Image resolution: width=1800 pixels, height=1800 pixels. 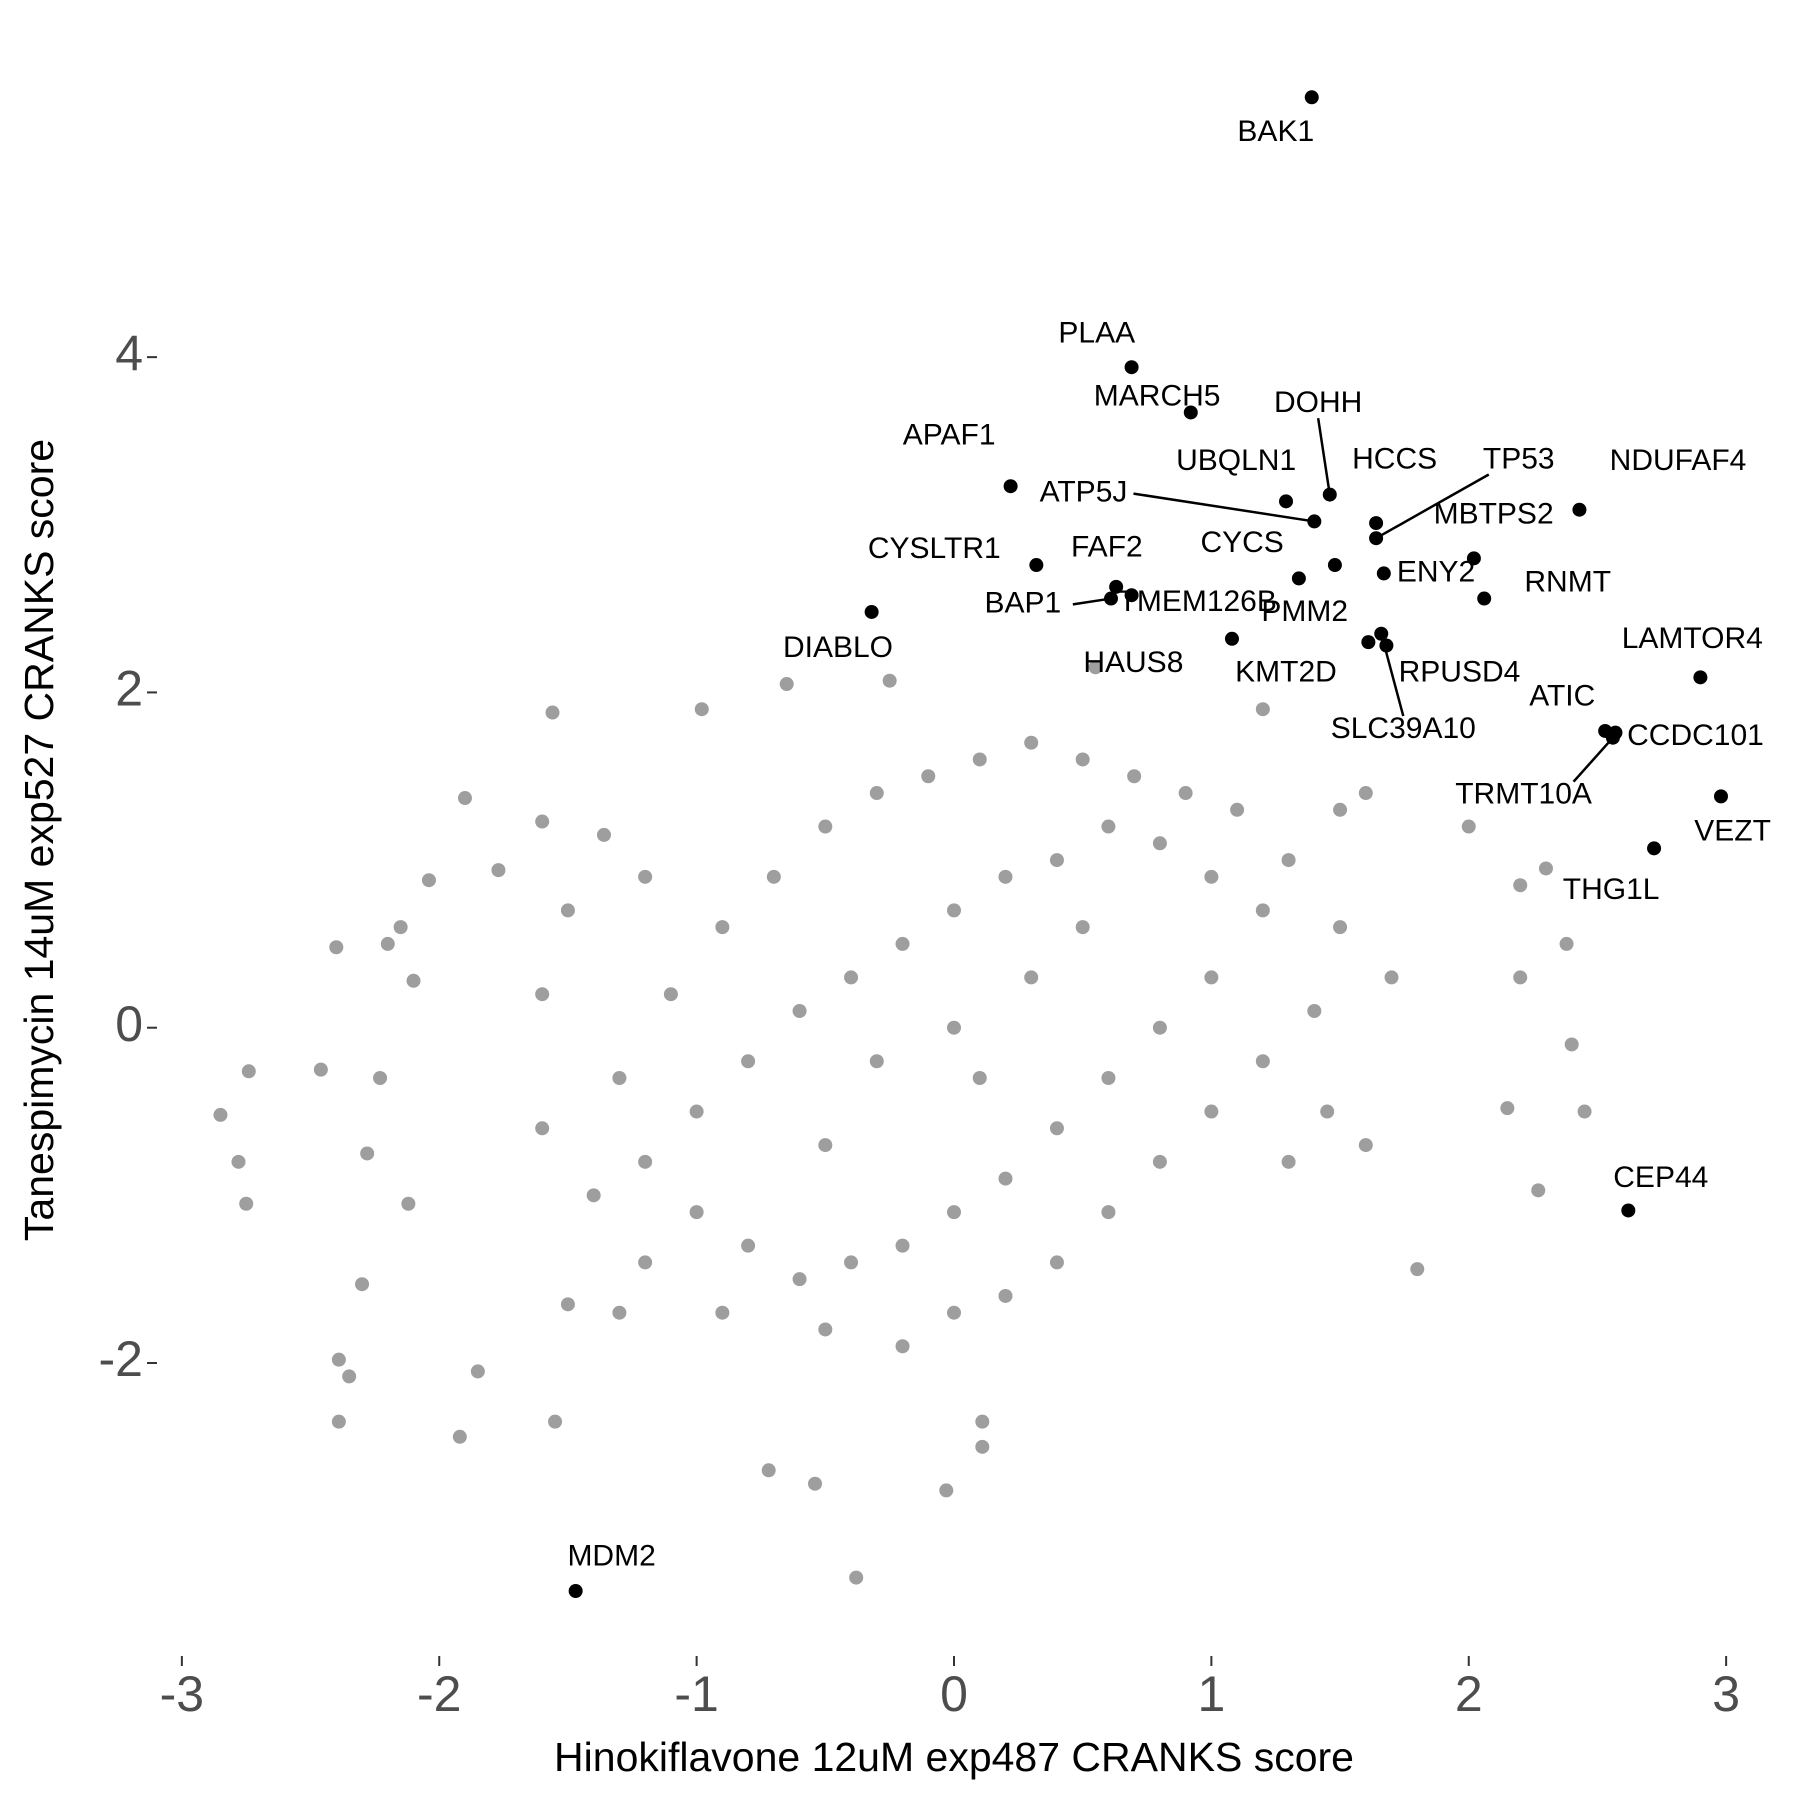 What do you see at coordinates (1275, 131) in the screenshot?
I see `point-label: BAK1` at bounding box center [1275, 131].